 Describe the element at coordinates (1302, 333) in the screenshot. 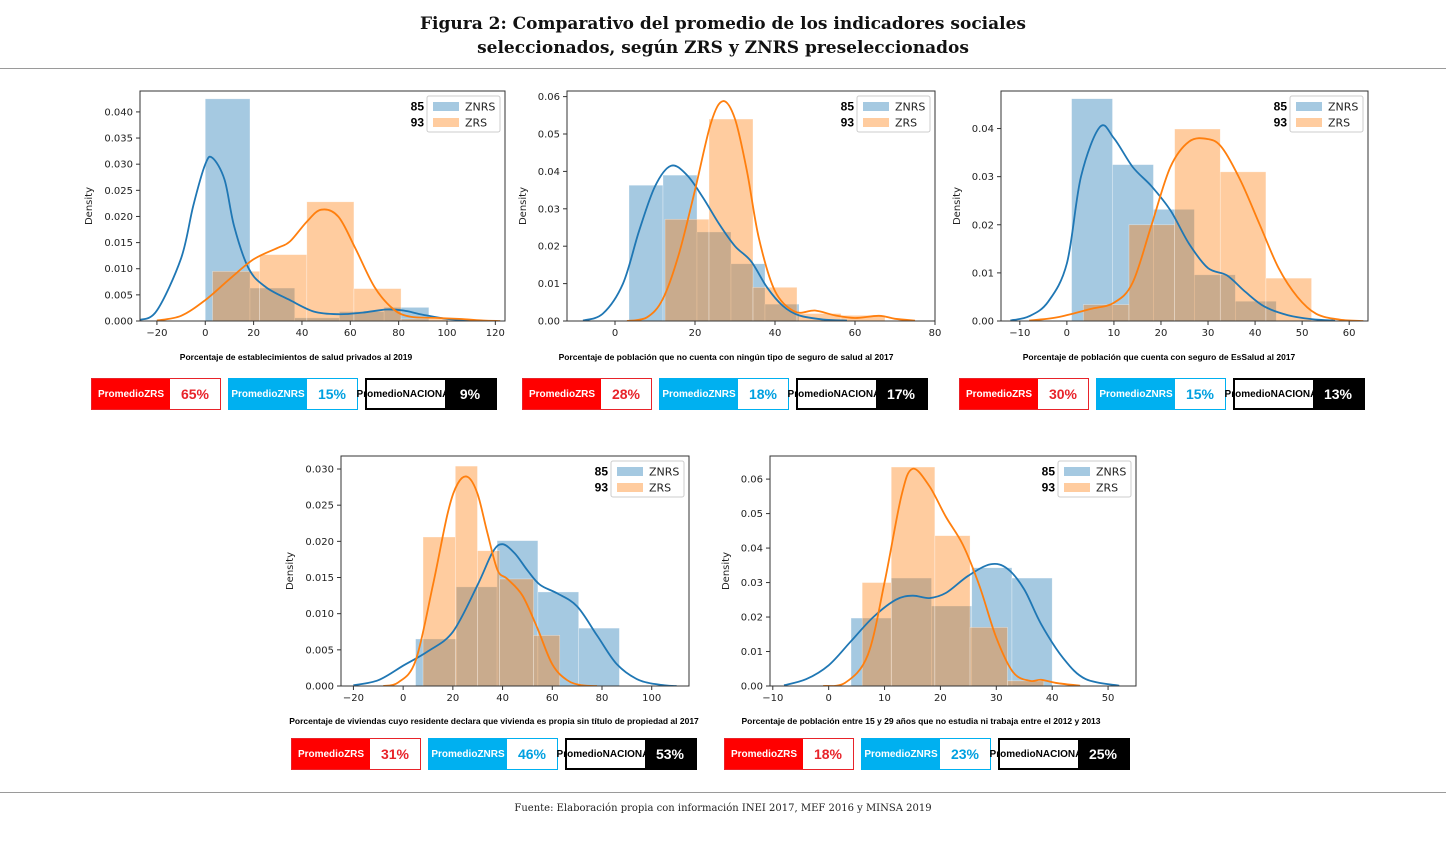

I see `x-tick-label: 50` at that location.